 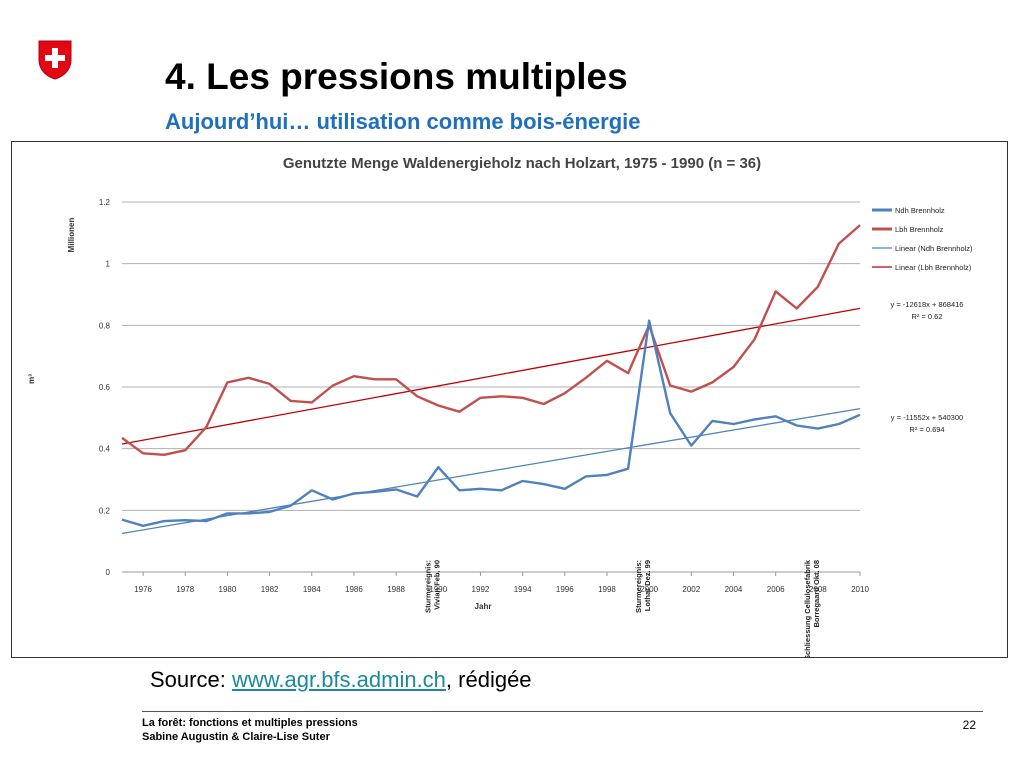 I want to click on x-tick-label: 1984, so click(x=312, y=589).